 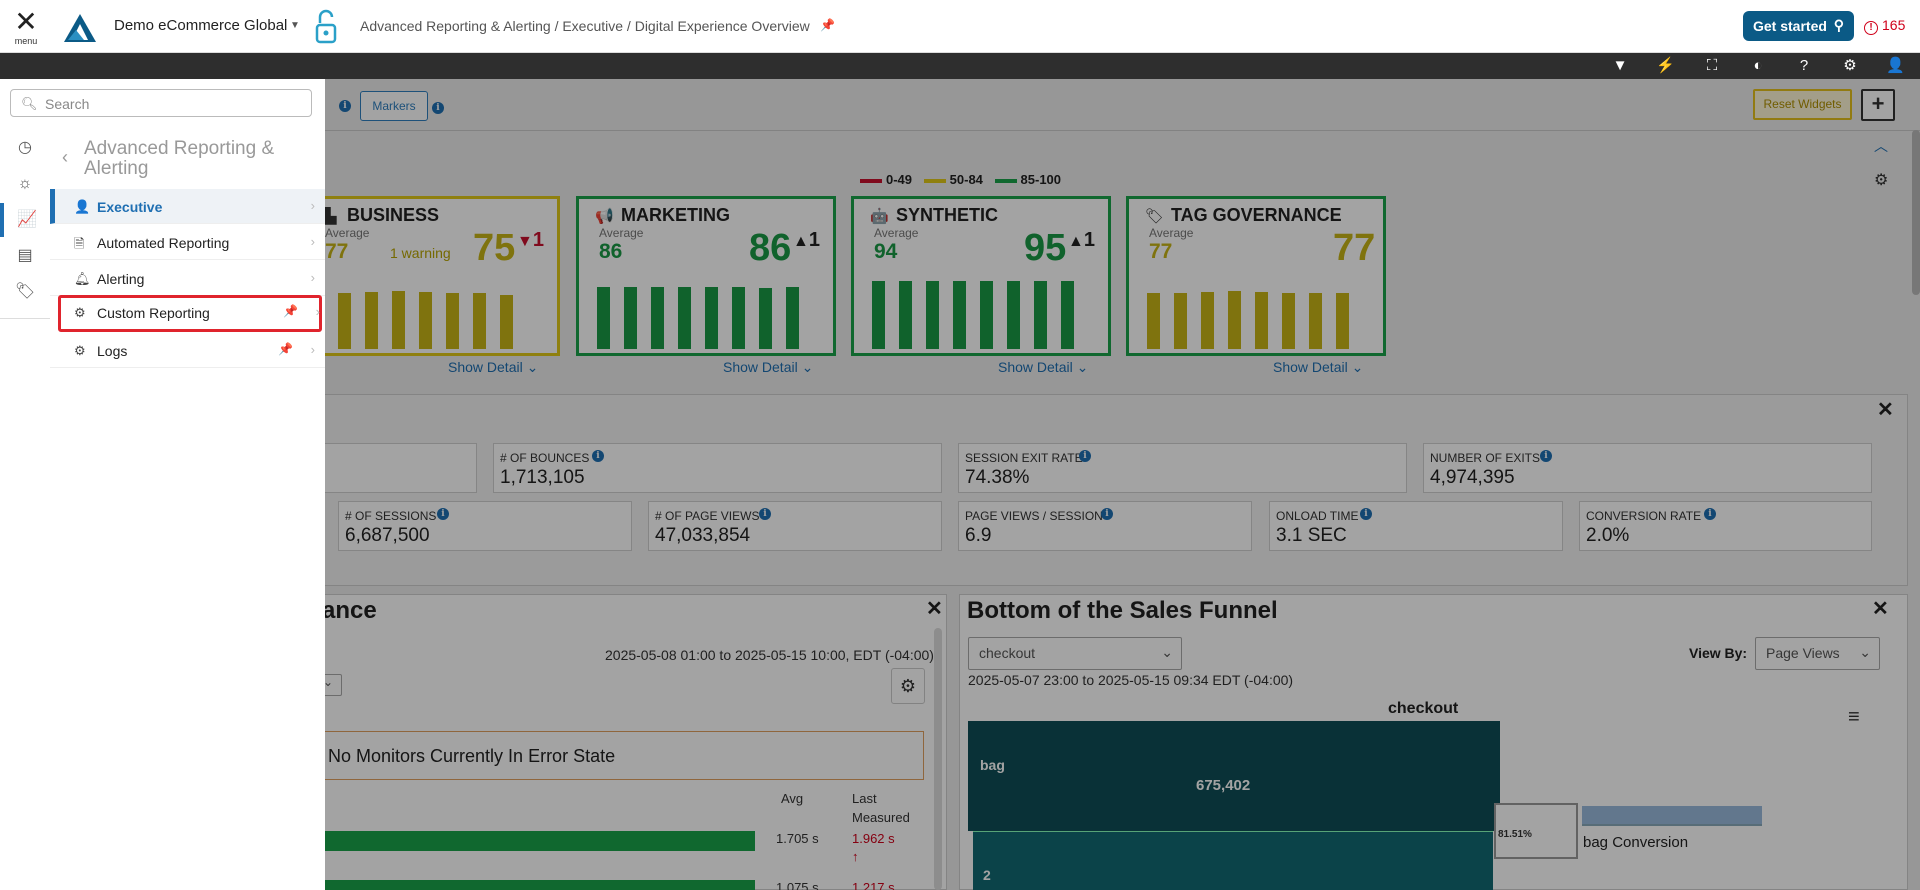 I want to click on kpi-label: # OF SESSIONS, so click(x=391, y=516).